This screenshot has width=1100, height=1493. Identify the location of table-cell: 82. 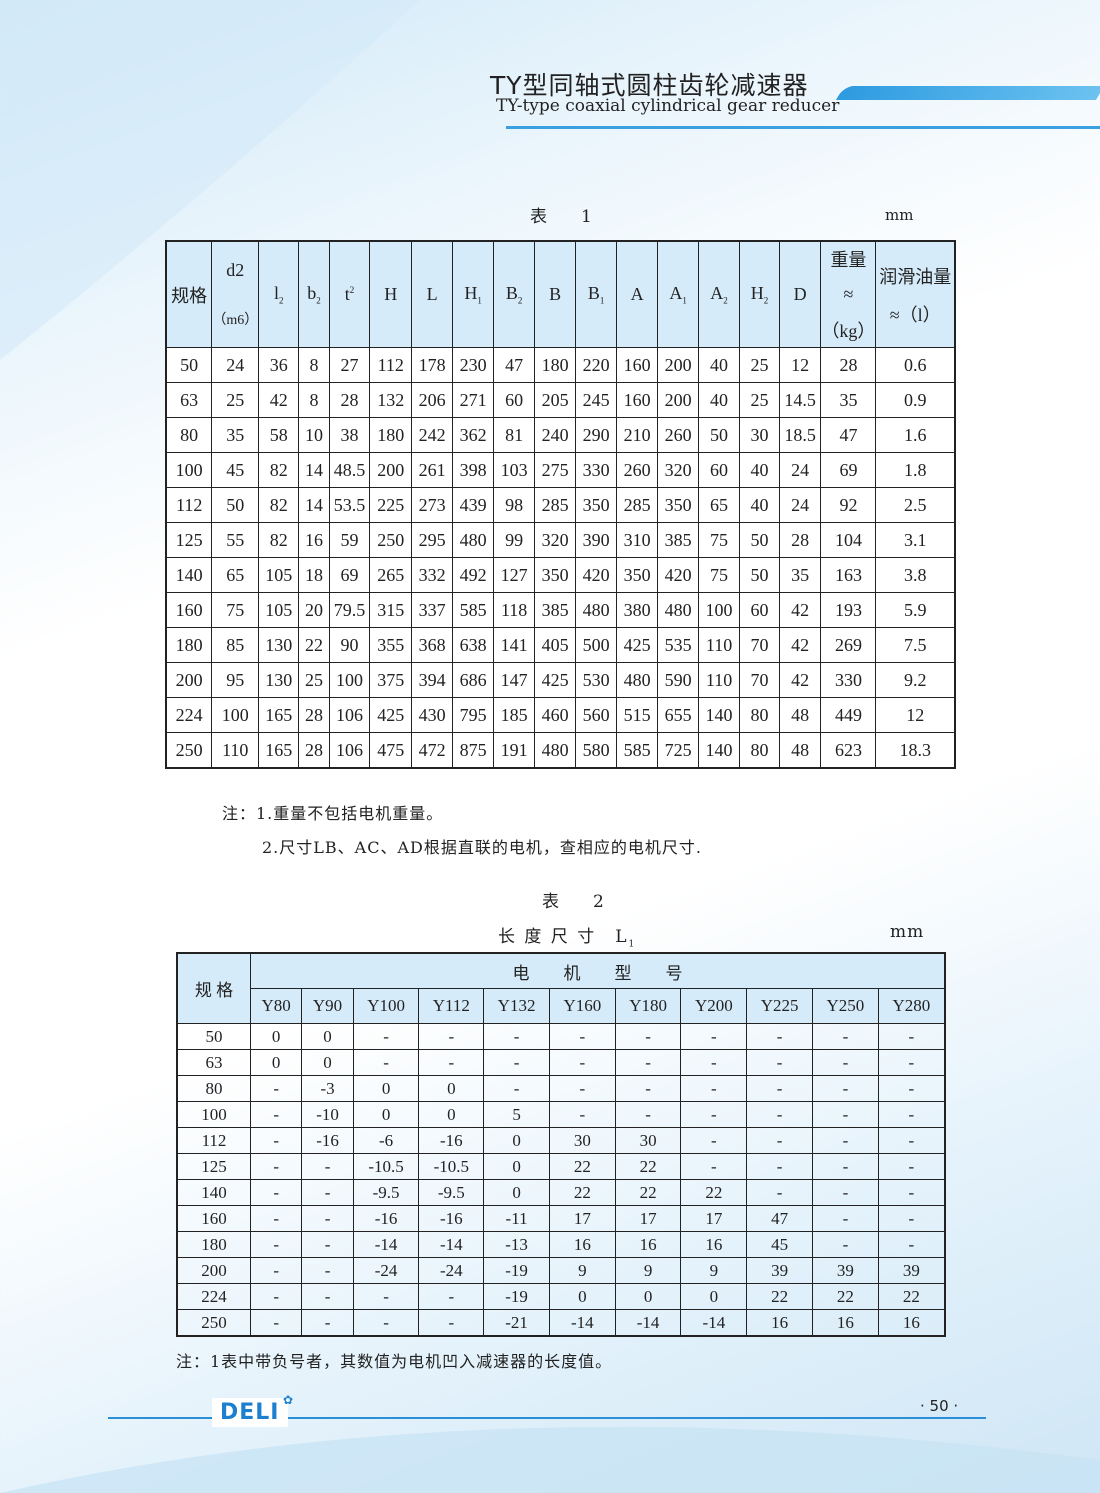
(279, 505).